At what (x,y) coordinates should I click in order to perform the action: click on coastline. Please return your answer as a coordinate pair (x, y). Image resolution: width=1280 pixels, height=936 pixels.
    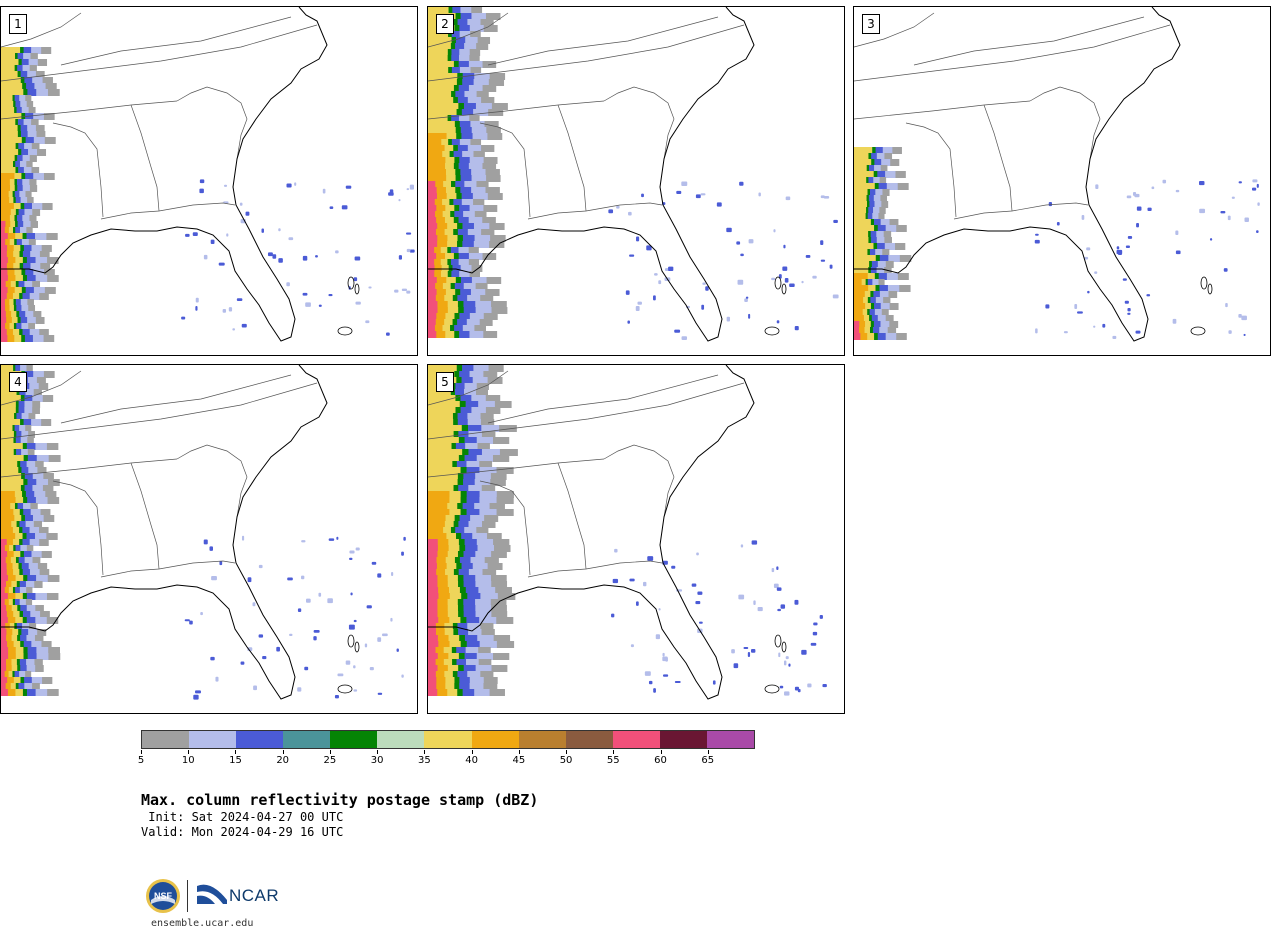
    Looking at the image, I should click on (591, 532).